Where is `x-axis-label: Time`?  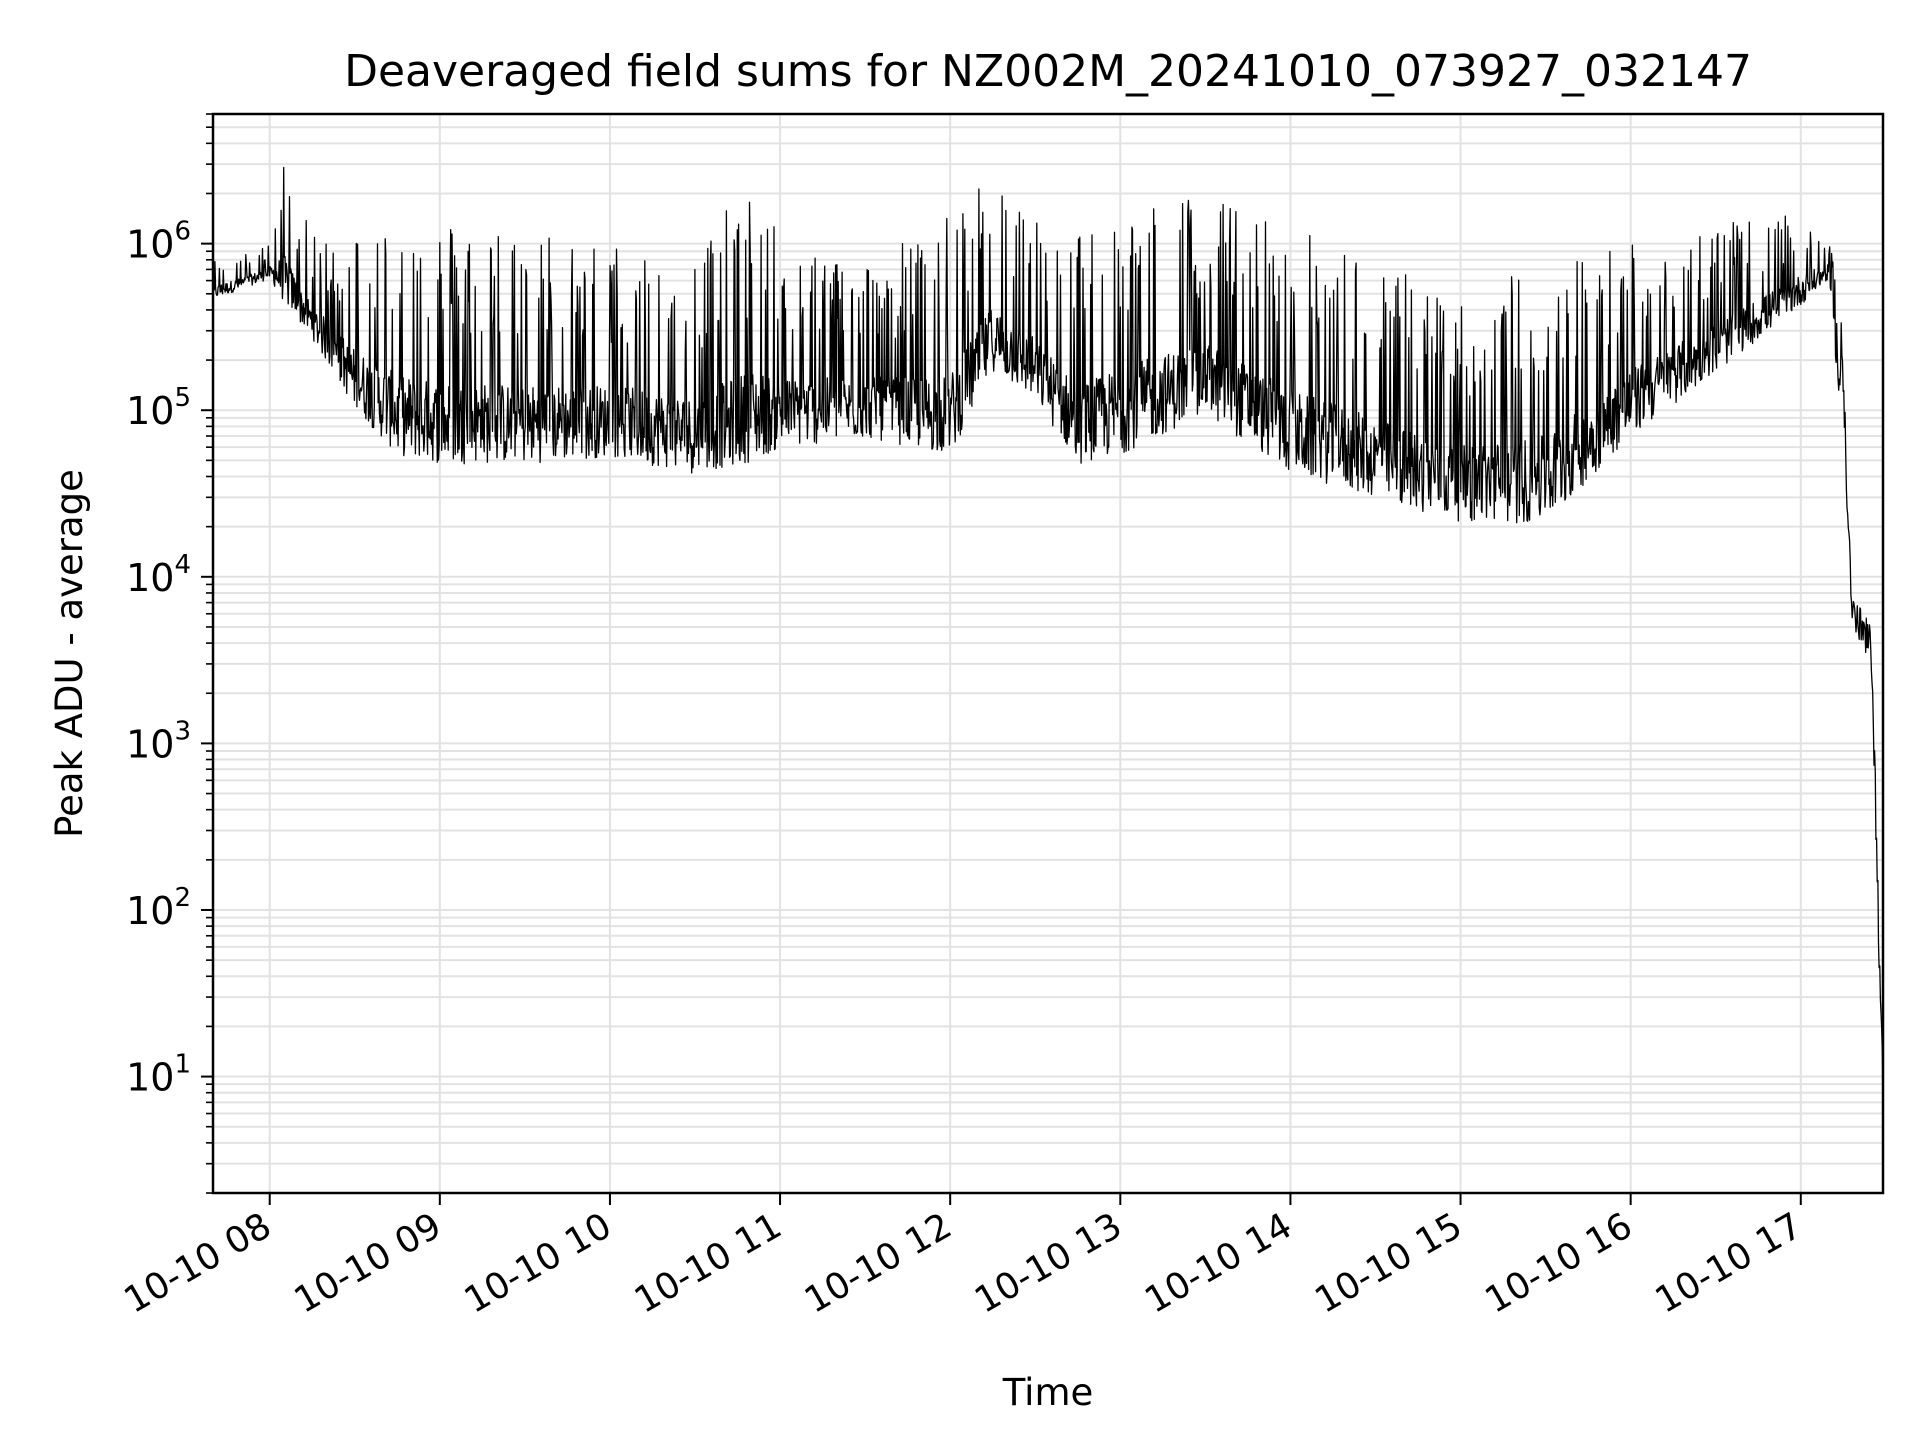 x-axis-label: Time is located at coordinates (1048, 1392).